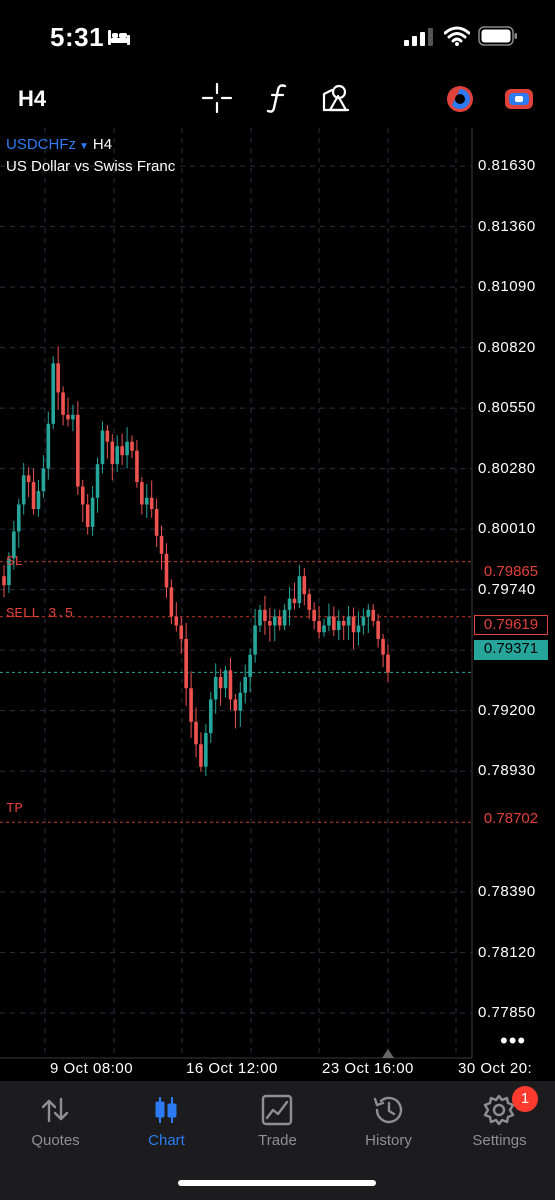 The height and width of the screenshot is (1200, 555). Describe the element at coordinates (32, 98) in the screenshot. I see `timeframe-selector: H4` at that location.